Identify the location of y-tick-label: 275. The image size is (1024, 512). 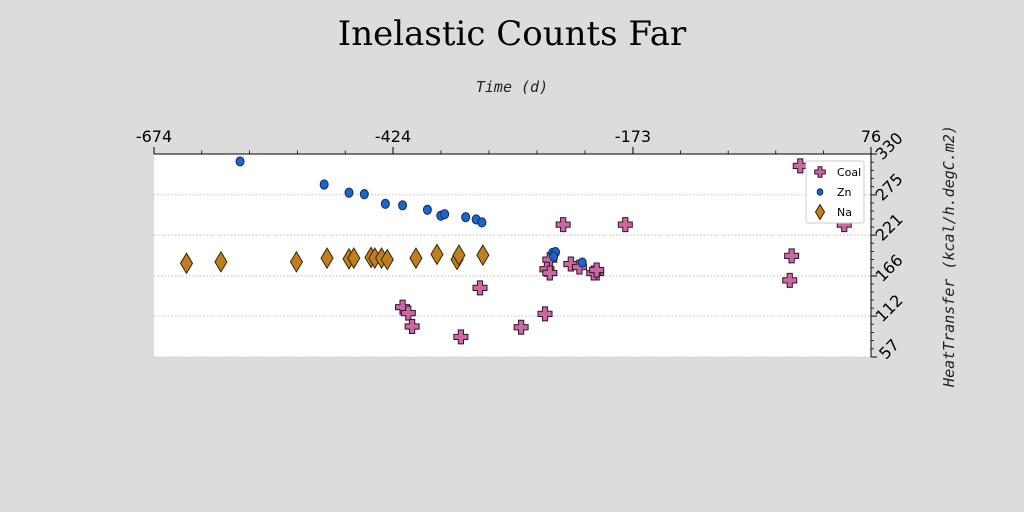
(889, 186).